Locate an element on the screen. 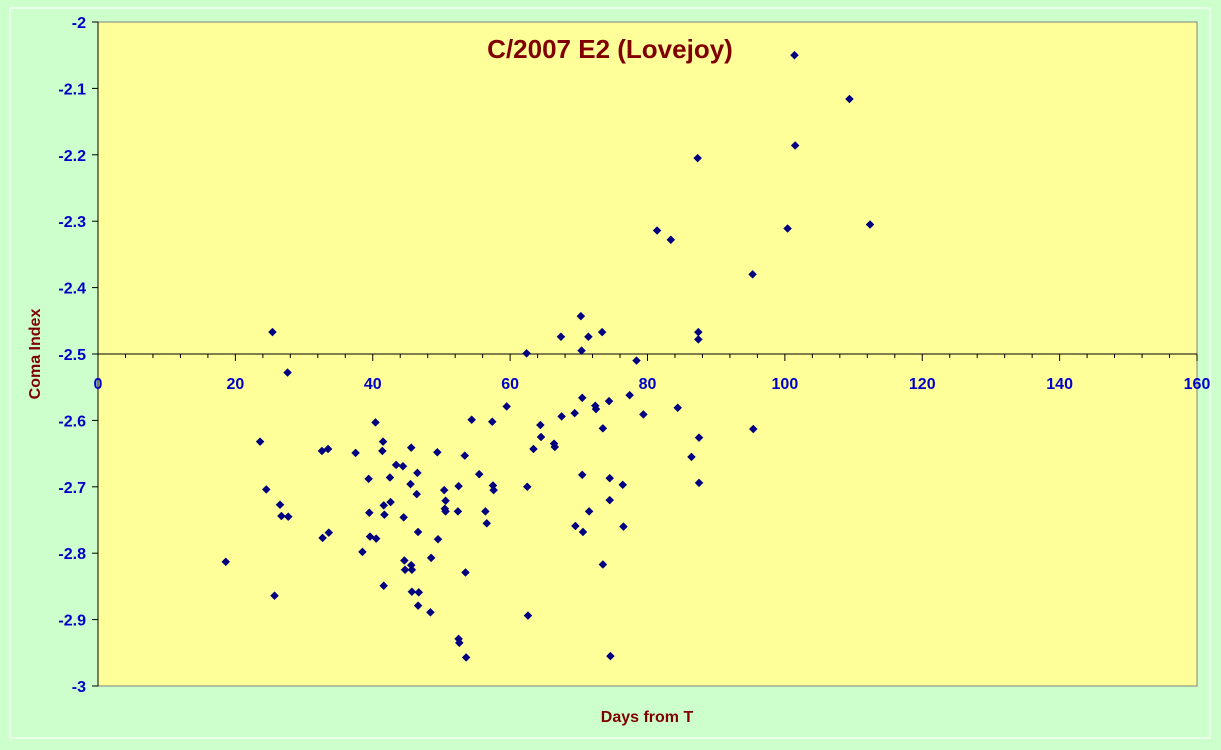 The height and width of the screenshot is (750, 1221). y-axis: -2 -2.1 -2.2 -2.3 -2.4 -2.5 -2.6 -2.7 -2.8 -2.9 -3 is located at coordinates (78, 355).